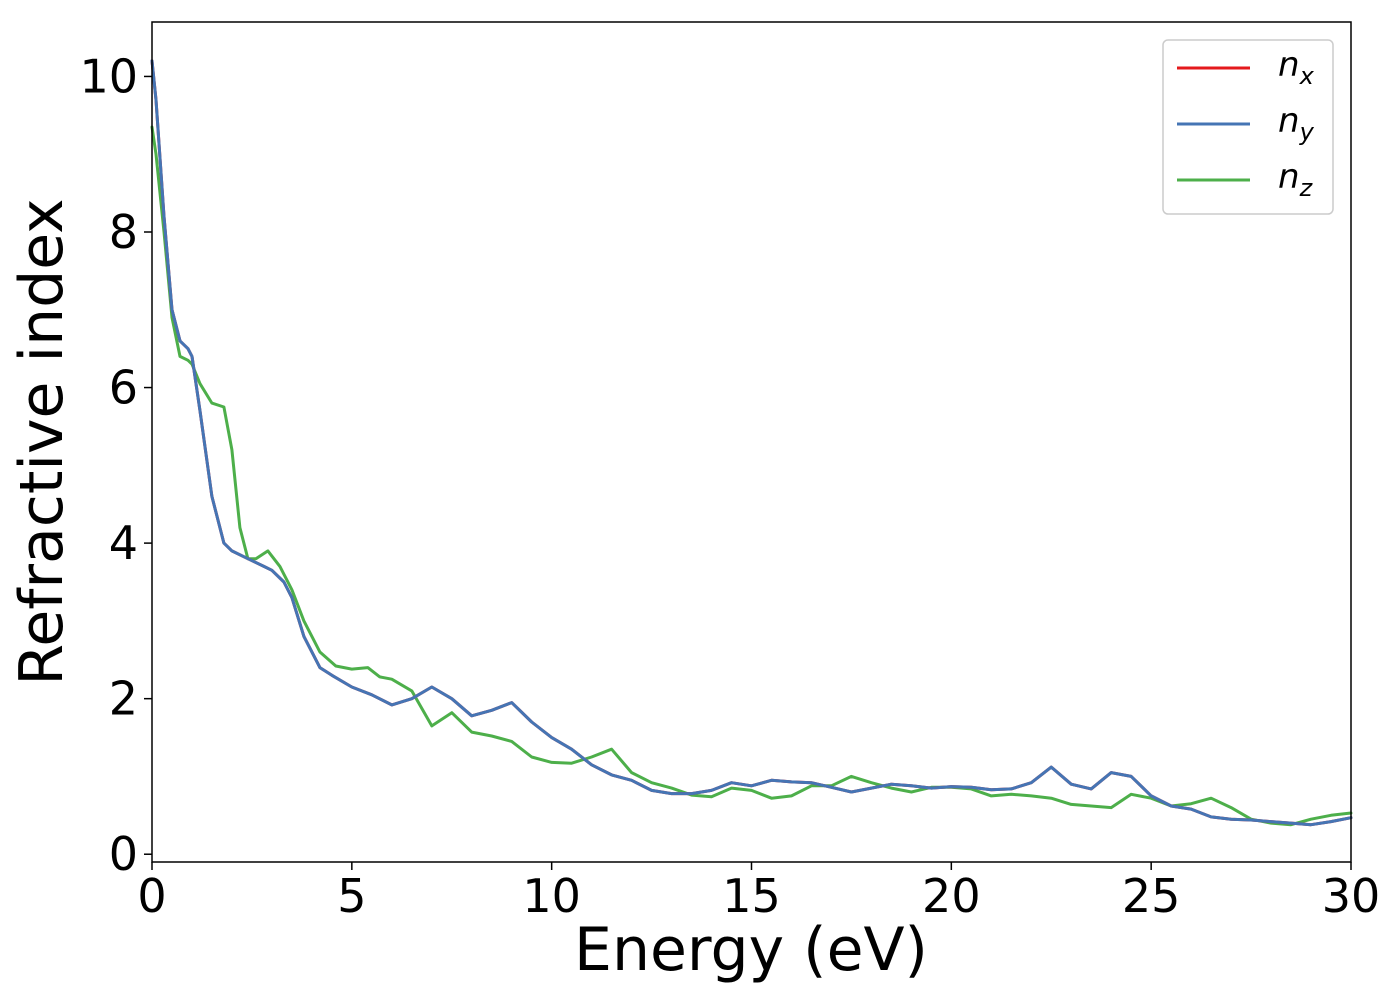  What do you see at coordinates (1296, 123) in the screenshot?
I see `legend-label-y: ny` at bounding box center [1296, 123].